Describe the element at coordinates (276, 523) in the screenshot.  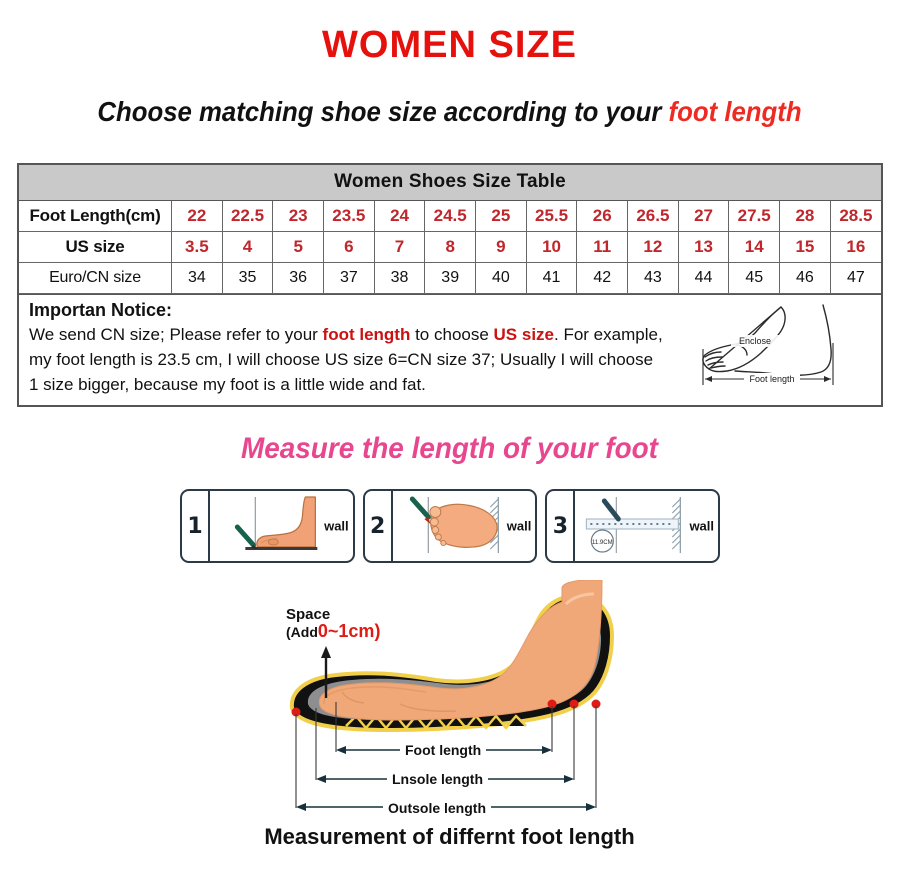
I see `foot-side-view-icon` at that location.